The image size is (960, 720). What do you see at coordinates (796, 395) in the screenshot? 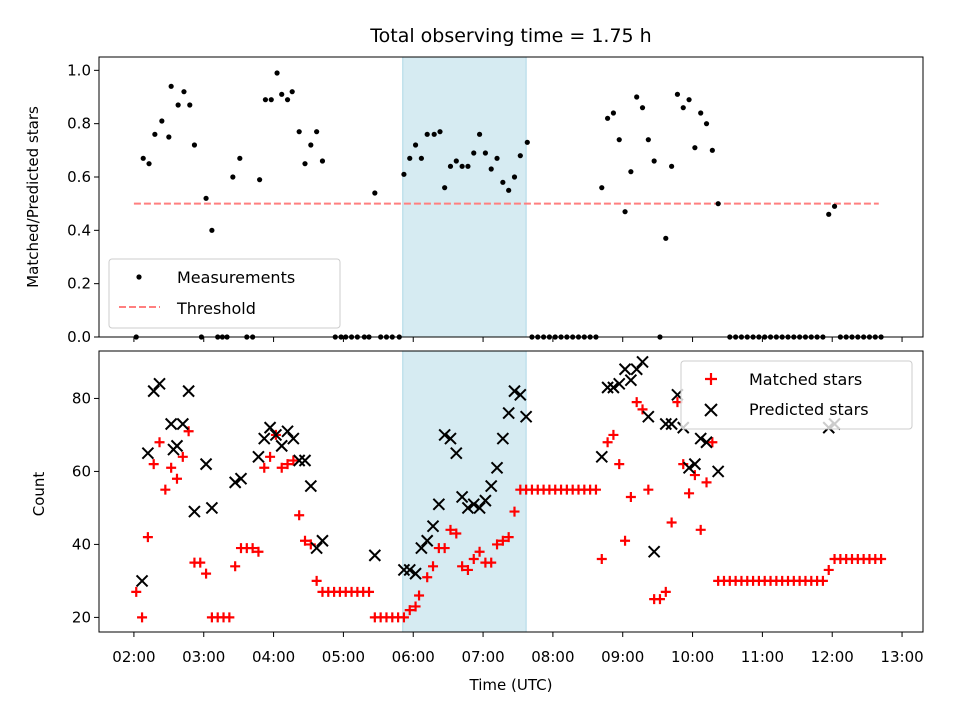
I see `count-legend-box` at bounding box center [796, 395].